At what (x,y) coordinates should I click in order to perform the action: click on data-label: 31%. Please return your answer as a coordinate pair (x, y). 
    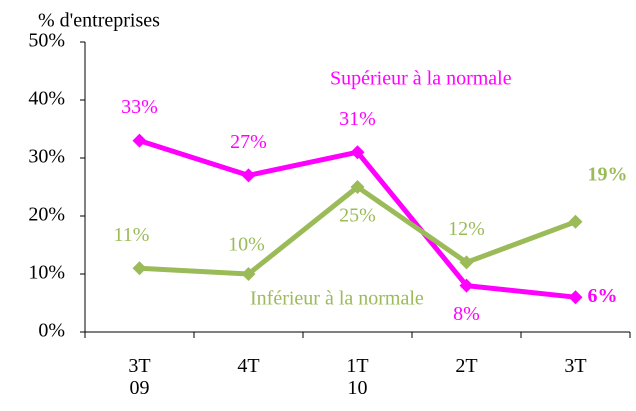
    Looking at the image, I should click on (357, 119).